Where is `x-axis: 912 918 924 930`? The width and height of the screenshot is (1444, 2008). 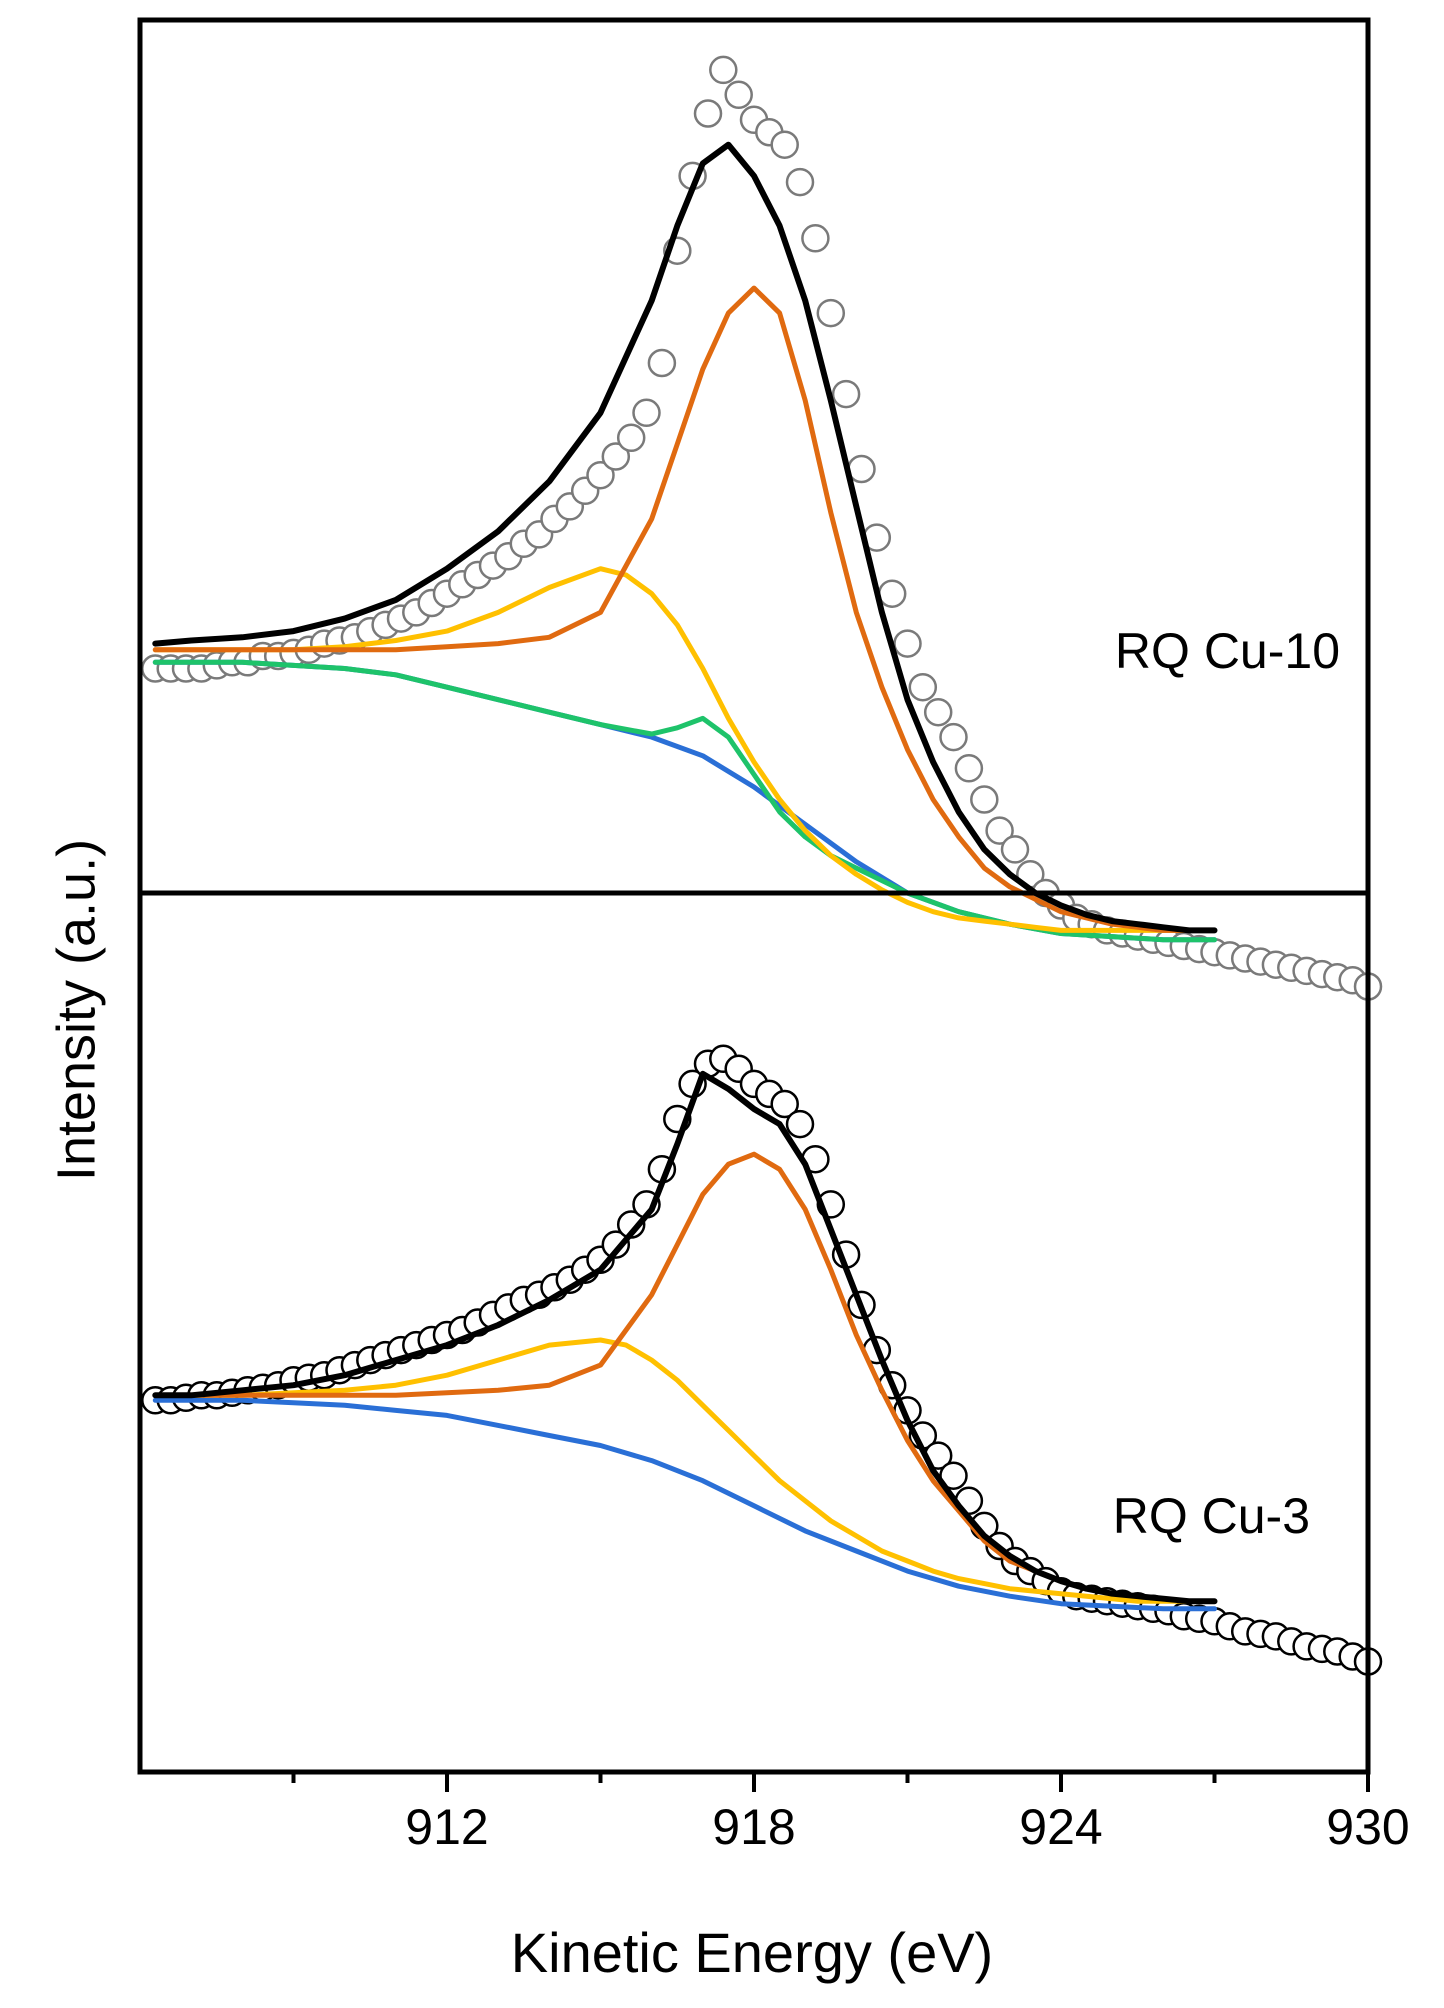
x-axis: 912 918 924 930 is located at coordinates (850, 1813).